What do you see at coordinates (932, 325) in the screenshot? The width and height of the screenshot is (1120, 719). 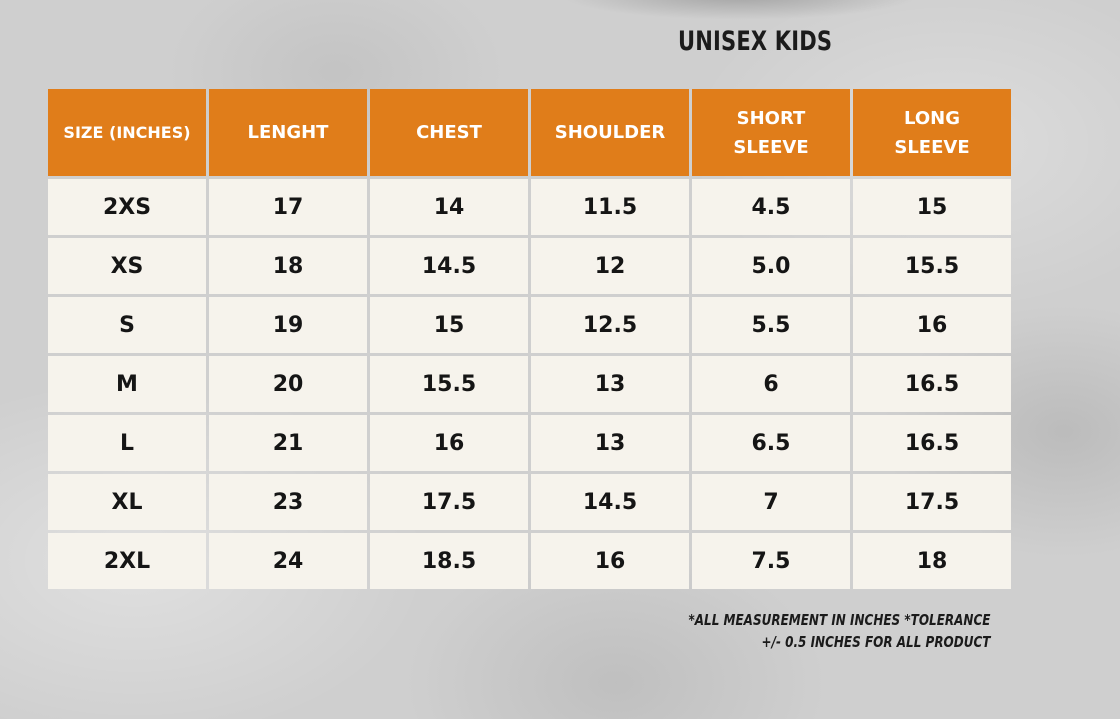 I see `cell-long-sleeve: 16` at bounding box center [932, 325].